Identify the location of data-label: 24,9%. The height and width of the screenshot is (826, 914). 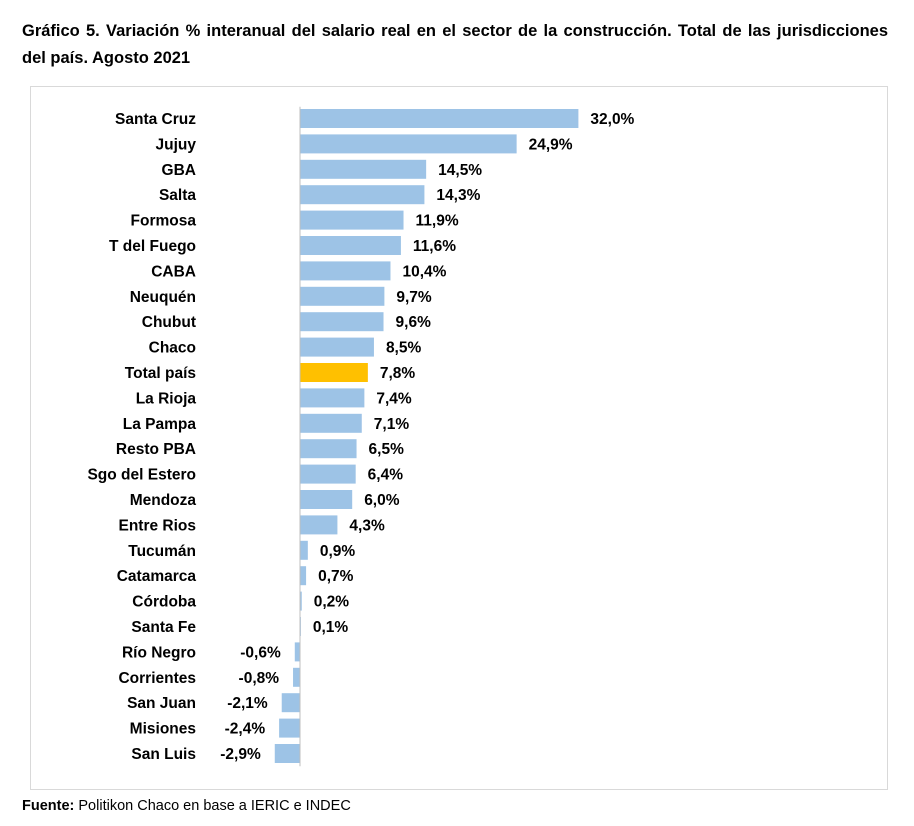
(551, 144).